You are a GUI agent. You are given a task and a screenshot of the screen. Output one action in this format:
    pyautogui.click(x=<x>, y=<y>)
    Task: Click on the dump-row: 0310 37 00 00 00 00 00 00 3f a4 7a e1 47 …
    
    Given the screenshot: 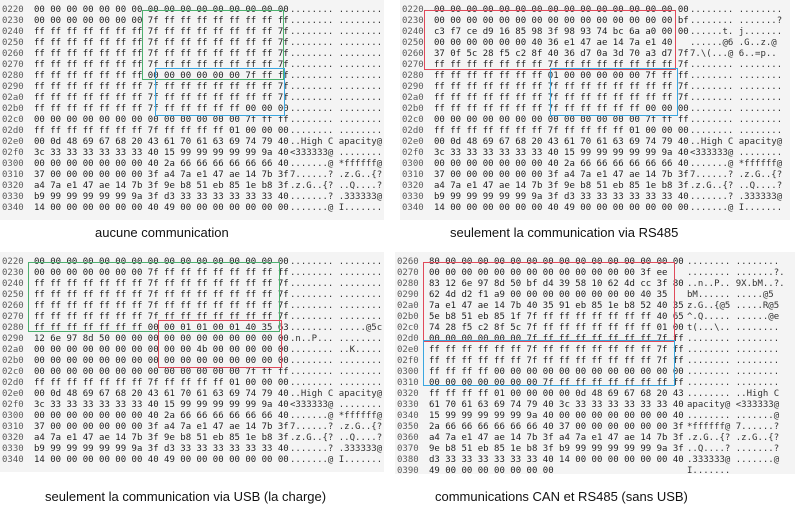 What is the action you would take?
    pyautogui.click(x=192, y=427)
    